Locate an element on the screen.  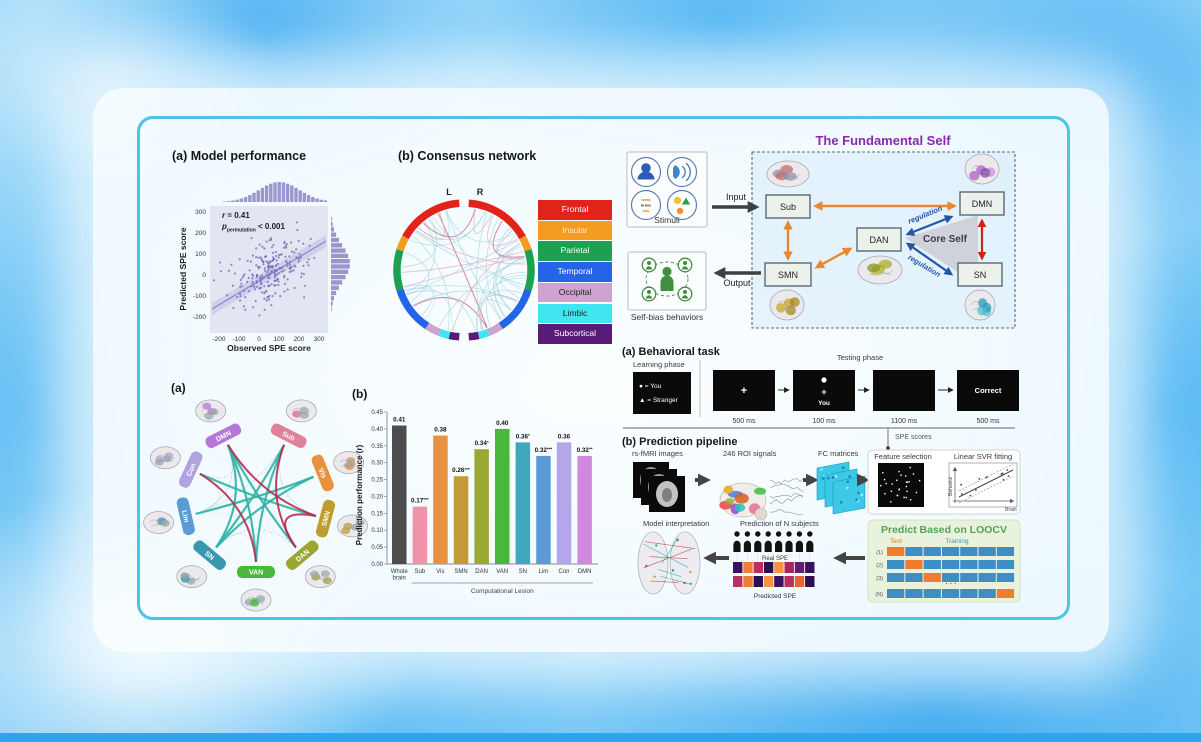
spe-scores-label: SPE scores is located at coordinates (913, 437).